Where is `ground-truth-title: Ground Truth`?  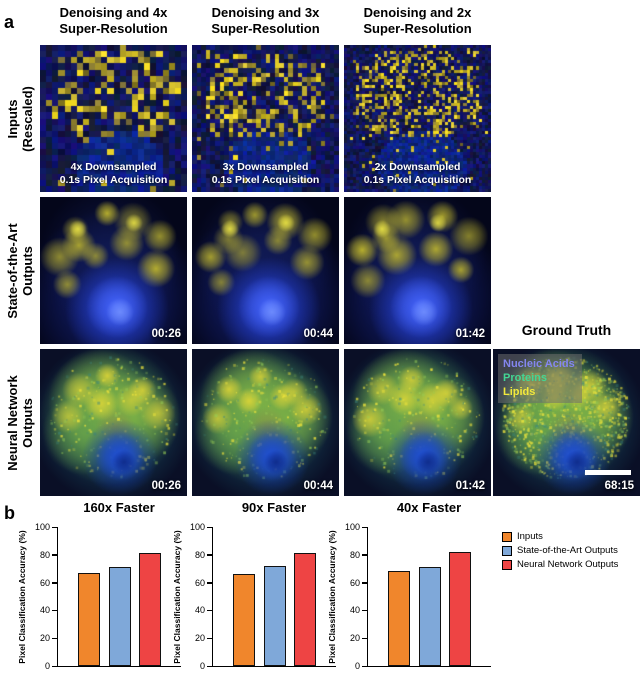 ground-truth-title: Ground Truth is located at coordinates (566, 330).